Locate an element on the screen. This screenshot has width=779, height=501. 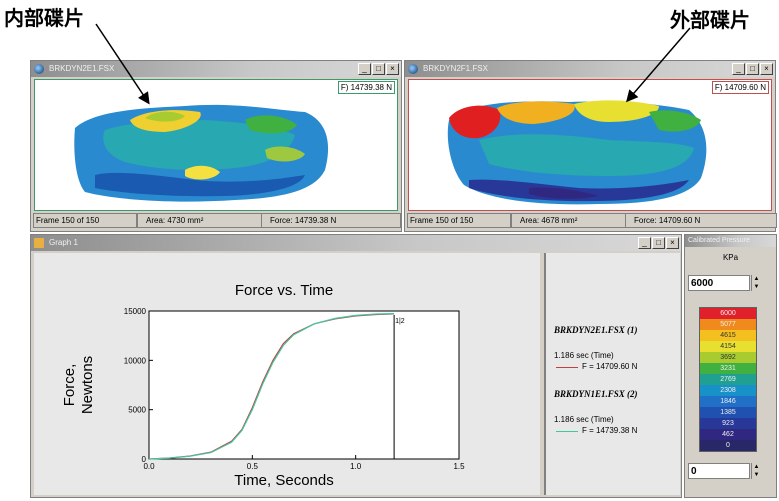
scale-cell: 4615 is located at coordinates (728, 335).